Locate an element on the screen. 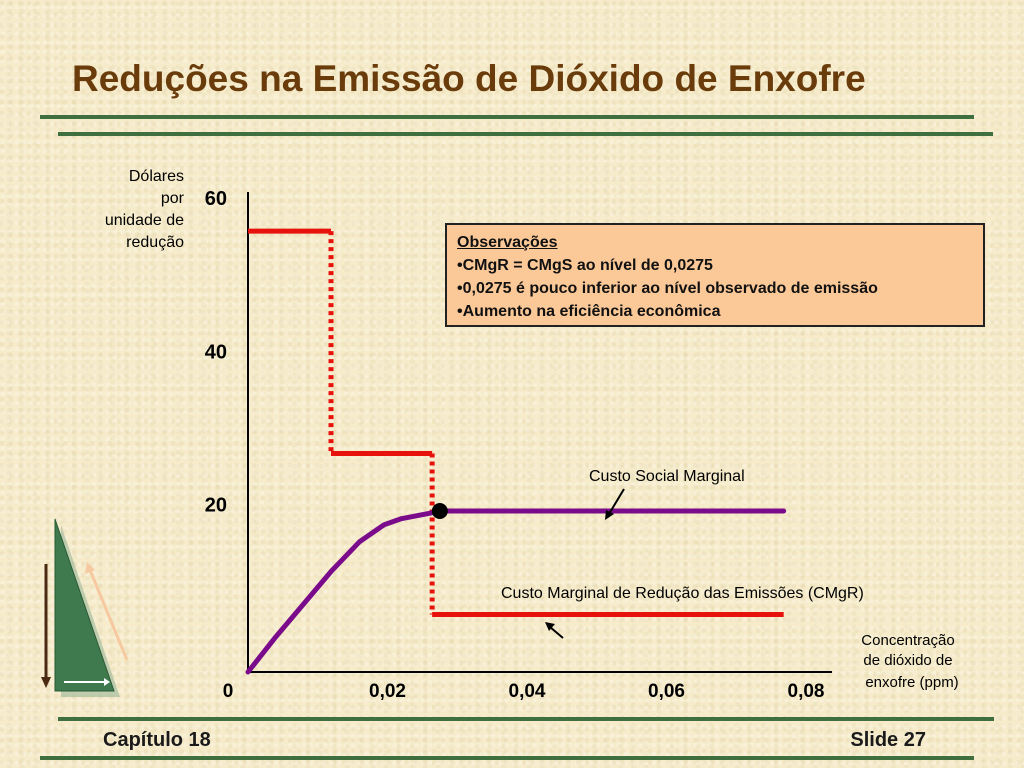 The image size is (1024, 768). footer-chapter: Capítulo 18 is located at coordinates (157, 740).